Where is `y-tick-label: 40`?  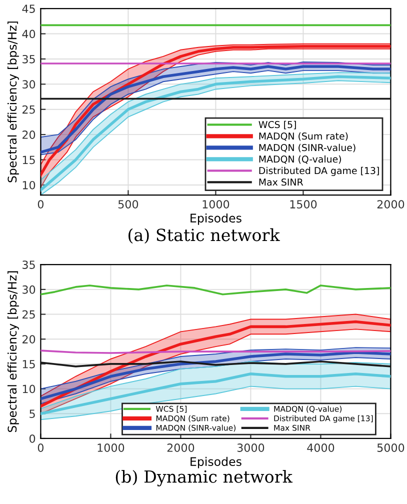
y-tick-label: 40 is located at coordinates (29, 34).